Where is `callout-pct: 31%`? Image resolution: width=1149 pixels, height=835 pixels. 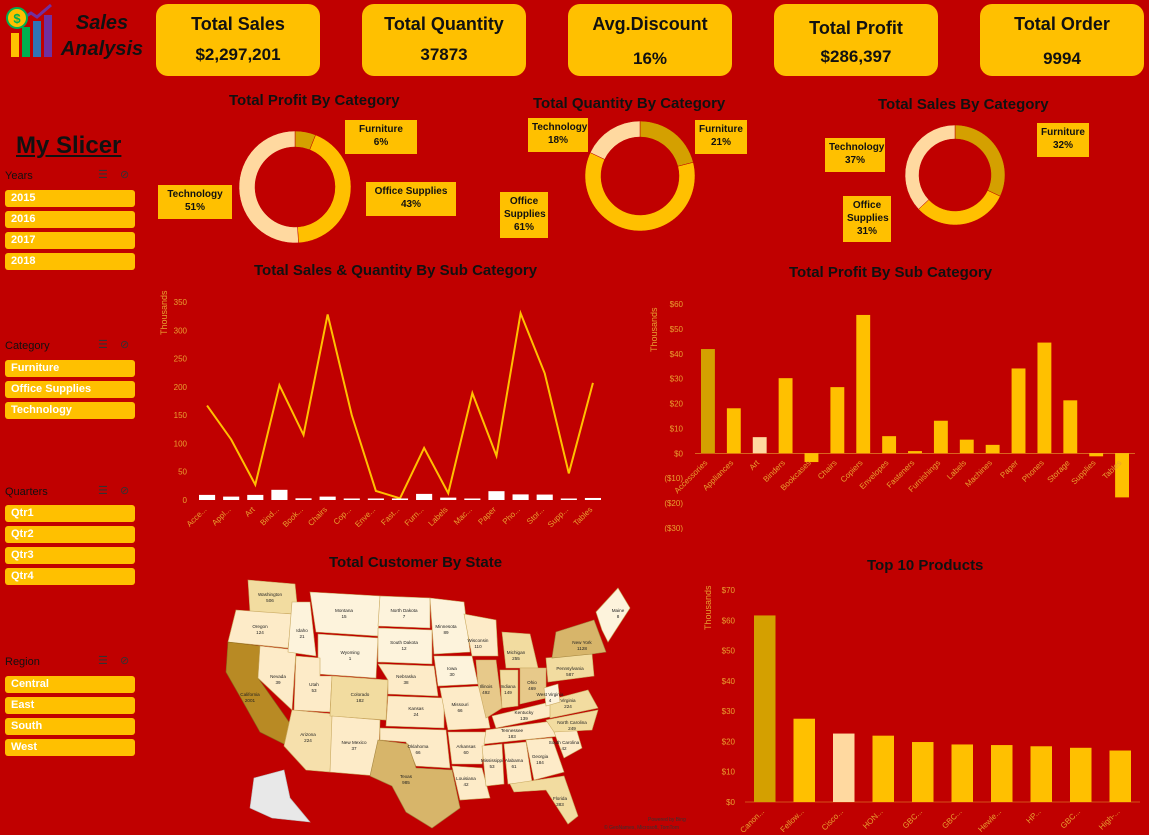
callout-pct: 31% is located at coordinates (866, 231).